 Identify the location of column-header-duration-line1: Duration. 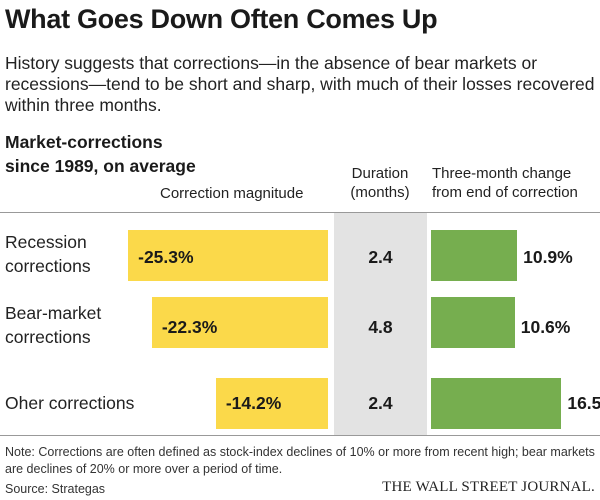
(380, 173).